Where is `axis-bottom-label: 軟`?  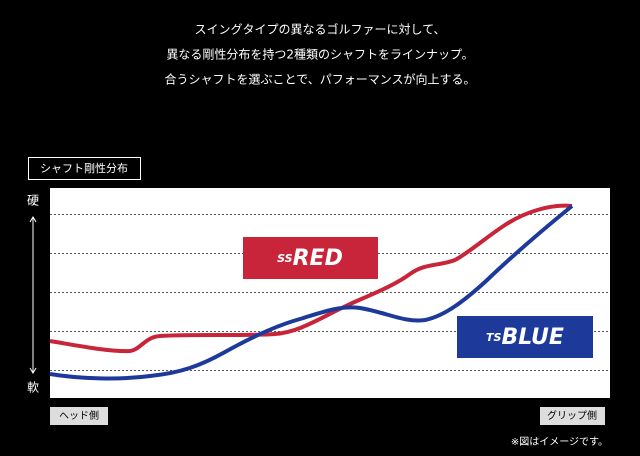
axis-bottom-label: 軟 is located at coordinates (33, 387).